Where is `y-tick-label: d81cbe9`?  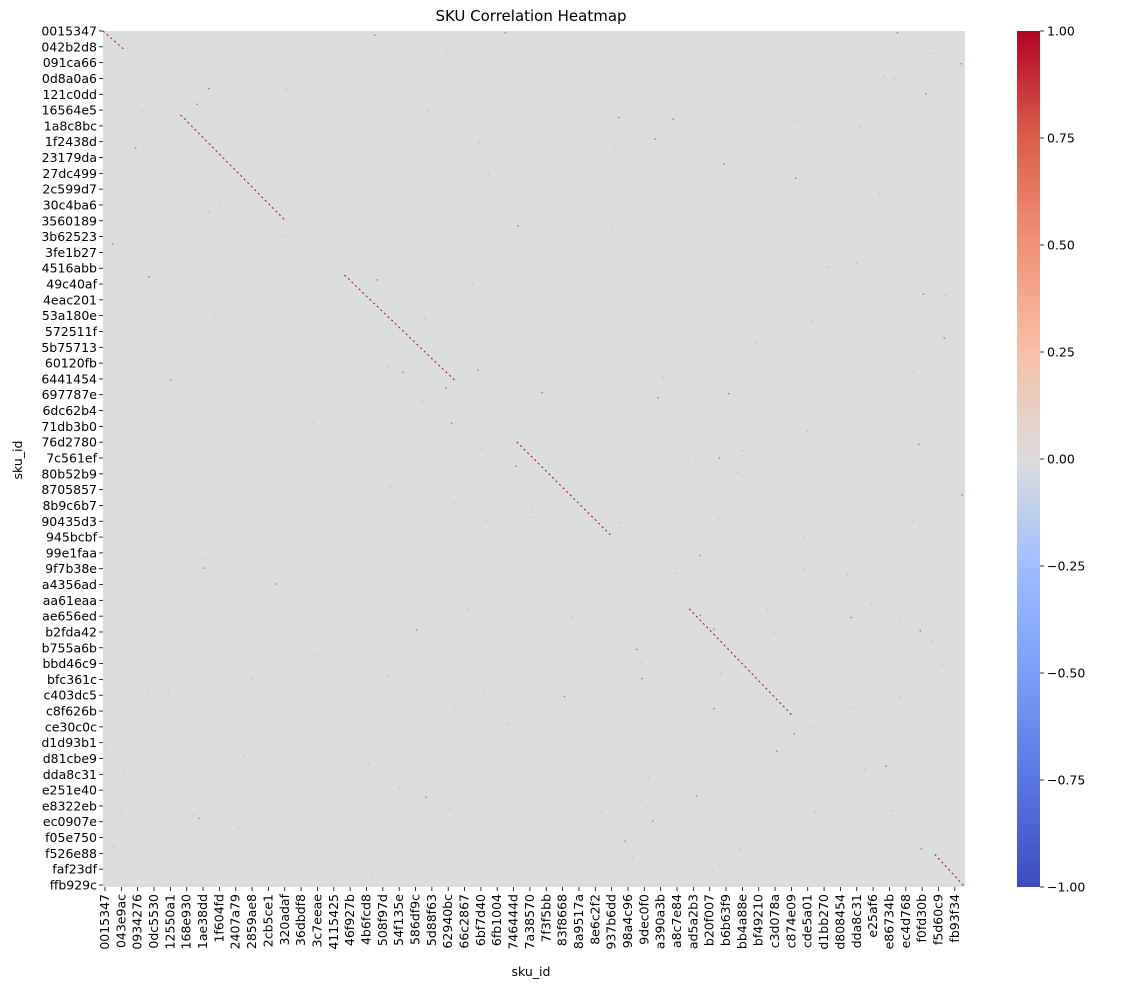 y-tick-label: d81cbe9 is located at coordinates (70, 758).